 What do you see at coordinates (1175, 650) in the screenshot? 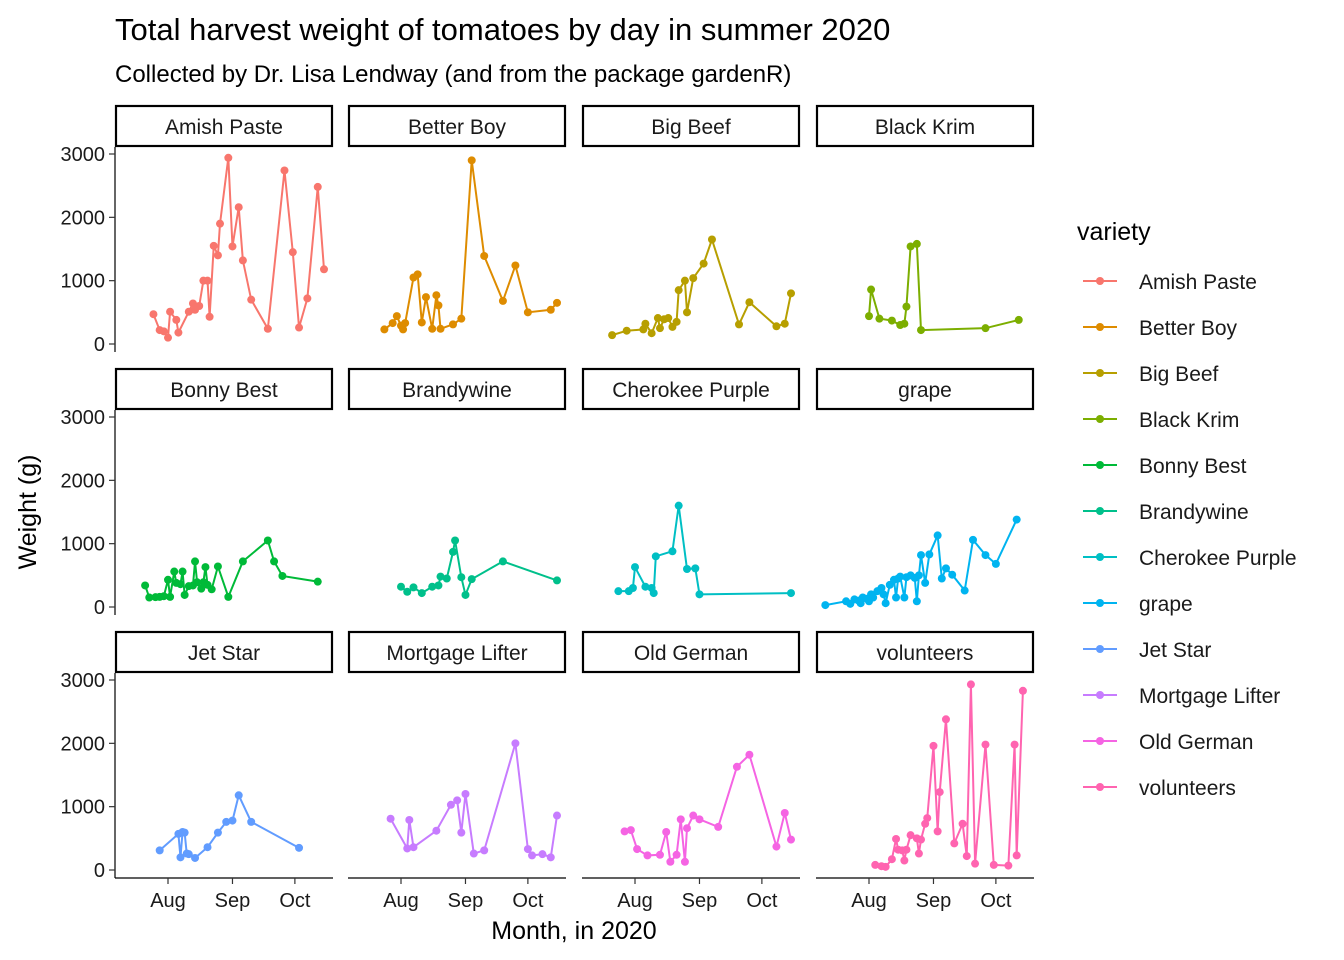
I see `legend-label: Jet Star` at bounding box center [1175, 650].